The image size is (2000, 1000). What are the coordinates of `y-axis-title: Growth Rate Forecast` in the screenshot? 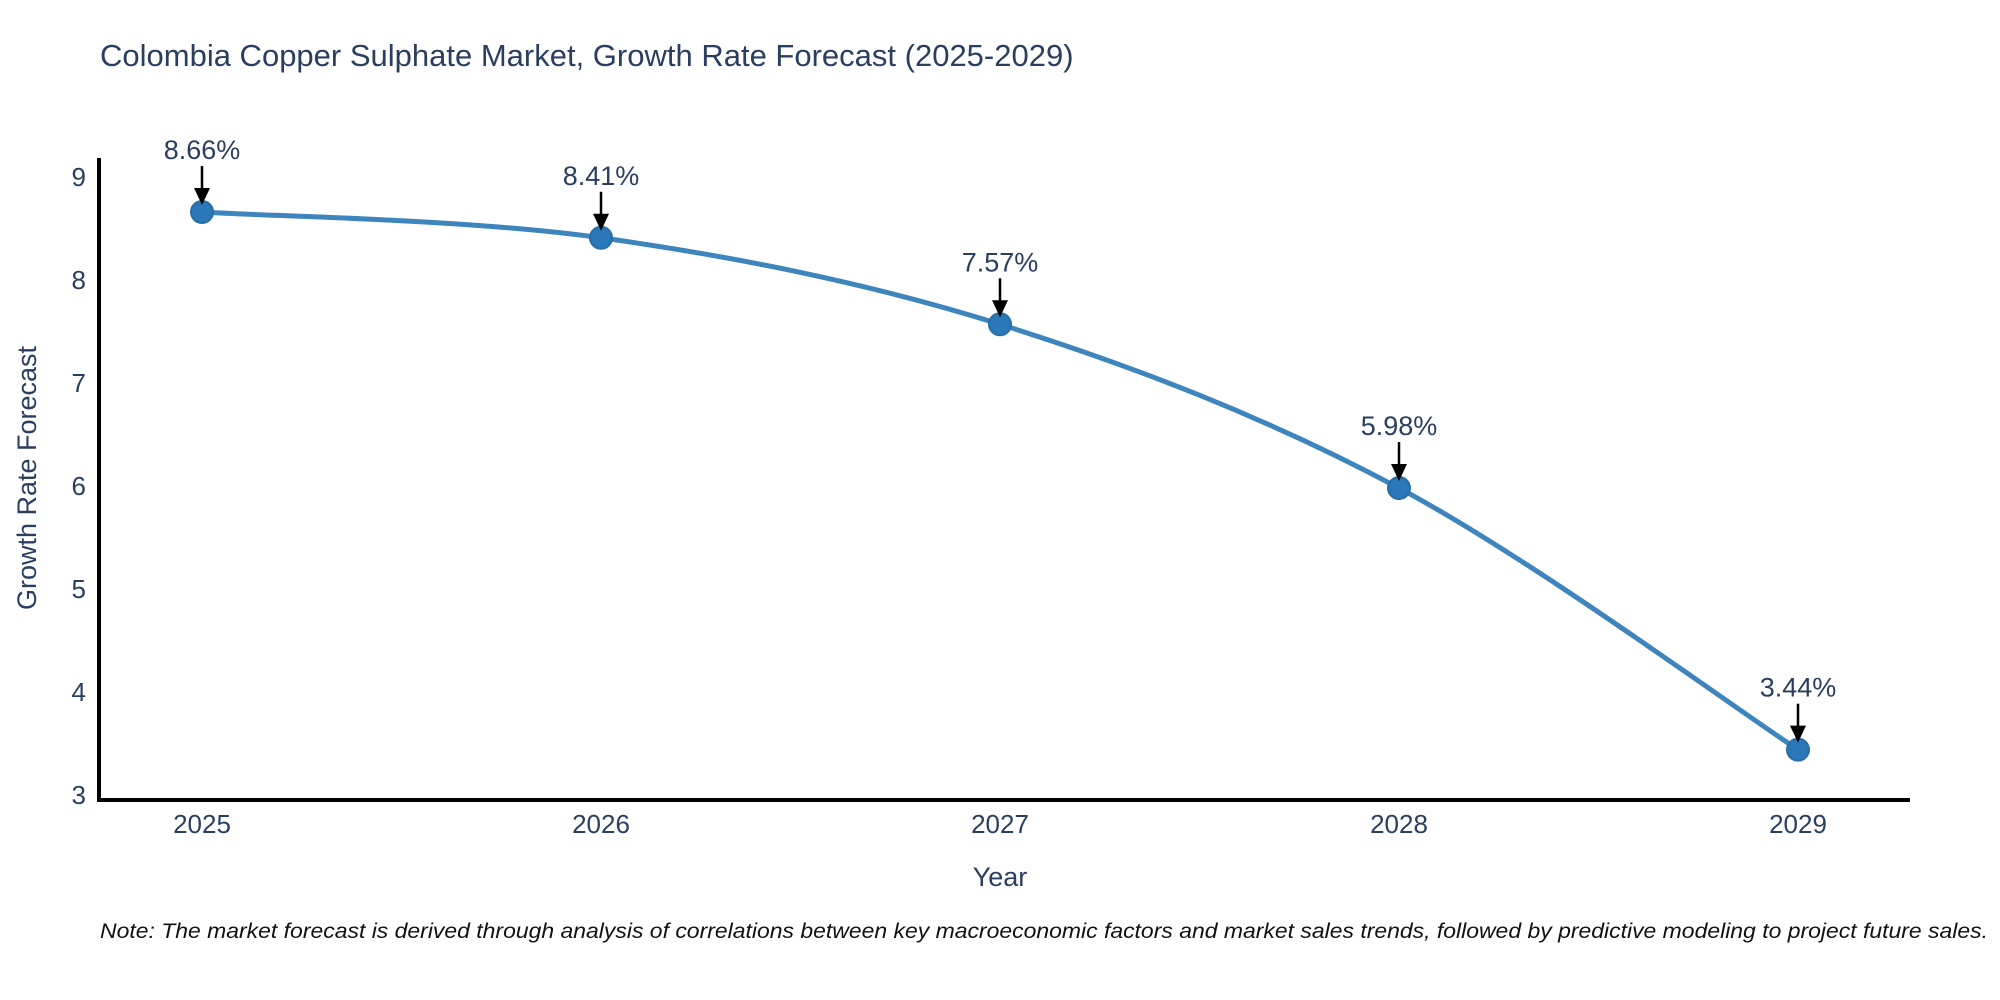 It's located at (27, 477).